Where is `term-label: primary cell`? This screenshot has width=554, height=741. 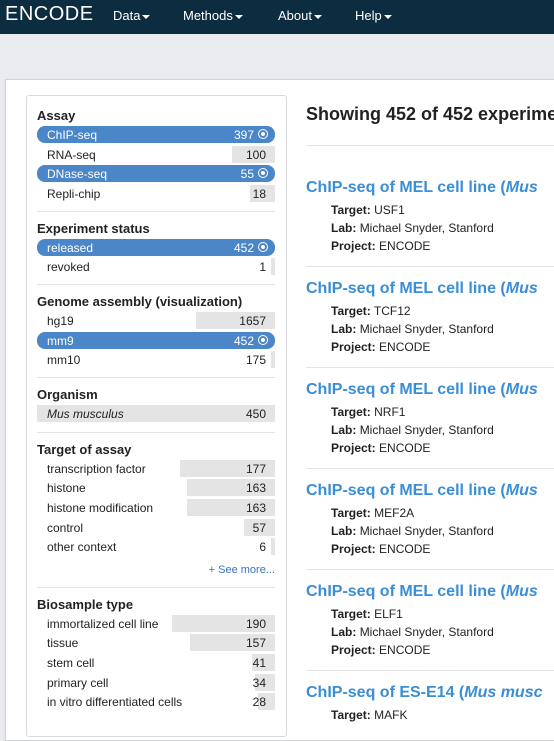 term-label: primary cell is located at coordinates (78, 683).